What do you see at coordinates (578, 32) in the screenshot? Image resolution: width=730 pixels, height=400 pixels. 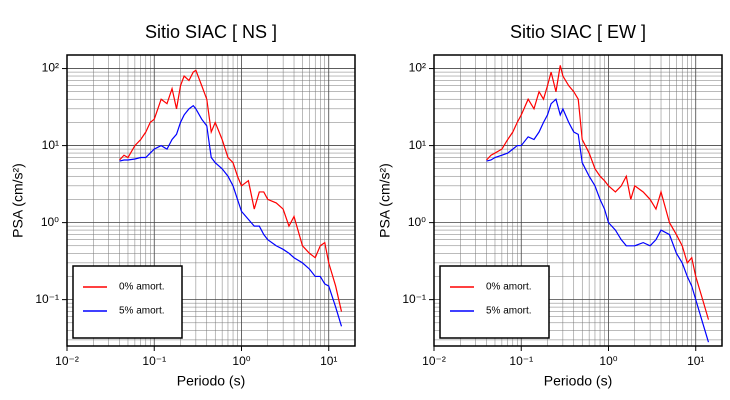 I see `chart-title: Sitio SIAC [ EW ]` at bounding box center [578, 32].